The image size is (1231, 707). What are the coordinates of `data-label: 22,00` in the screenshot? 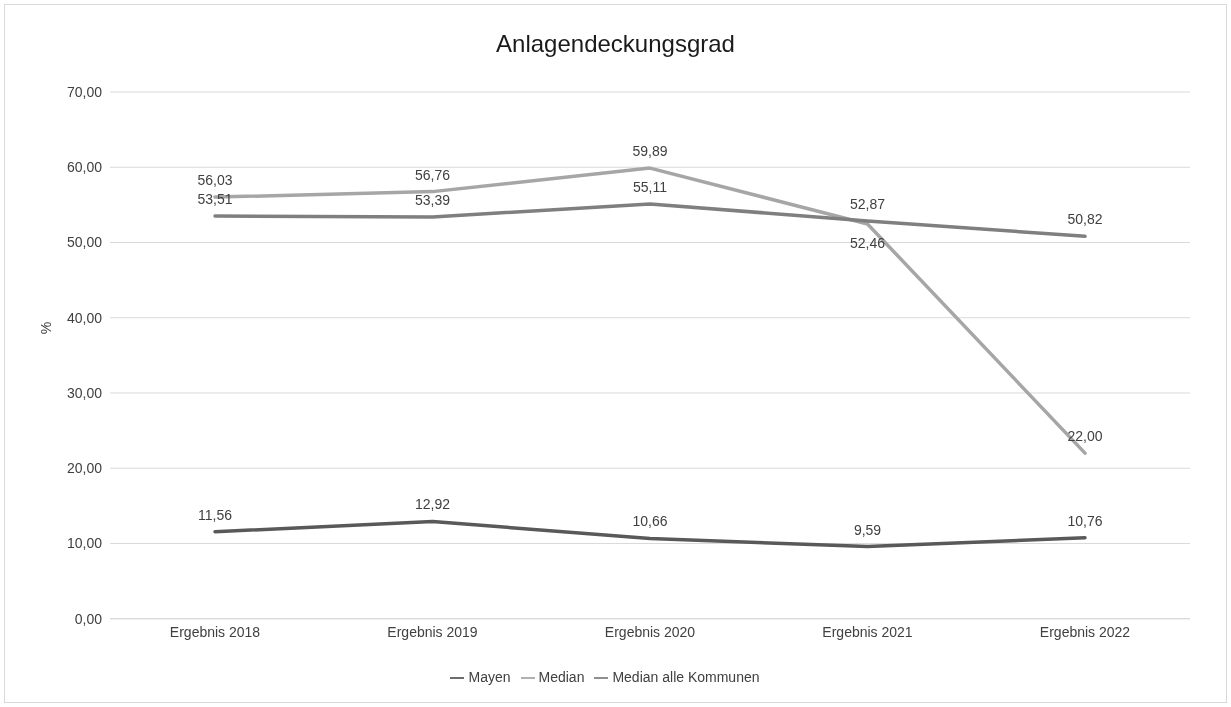 It's located at (1085, 436).